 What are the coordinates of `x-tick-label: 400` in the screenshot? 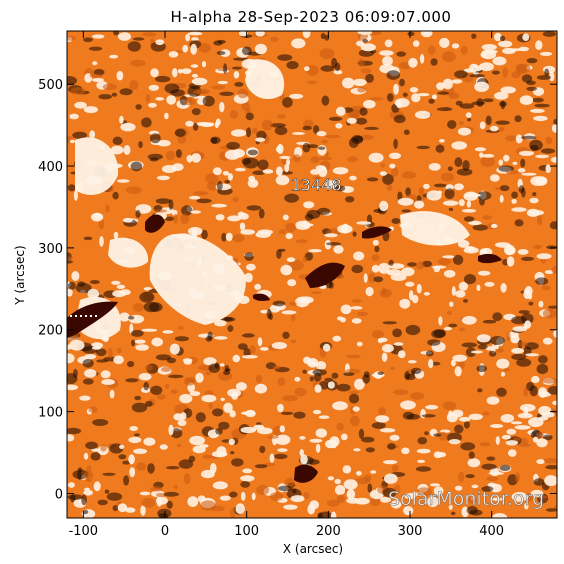 It's located at (491, 531).